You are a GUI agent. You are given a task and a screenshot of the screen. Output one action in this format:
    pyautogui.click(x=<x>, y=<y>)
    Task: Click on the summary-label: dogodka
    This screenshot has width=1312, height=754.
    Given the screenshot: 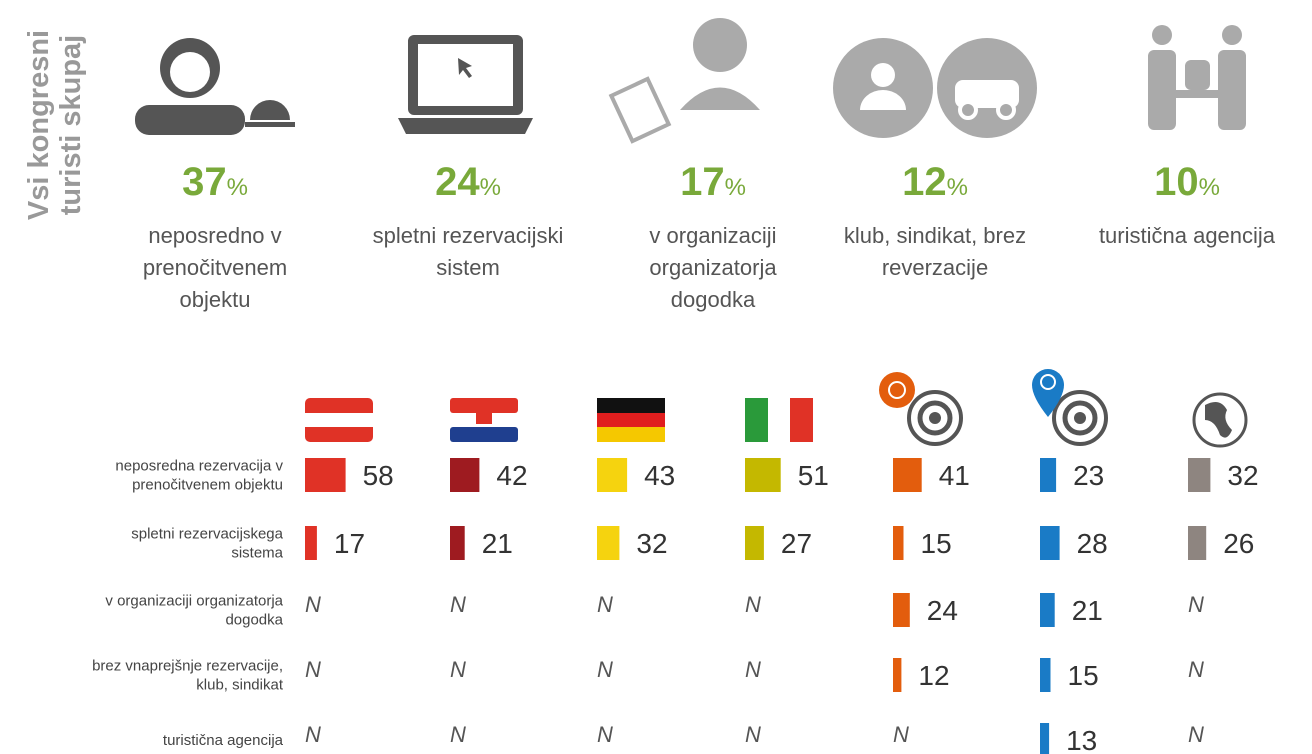 What is the action you would take?
    pyautogui.click(x=713, y=299)
    